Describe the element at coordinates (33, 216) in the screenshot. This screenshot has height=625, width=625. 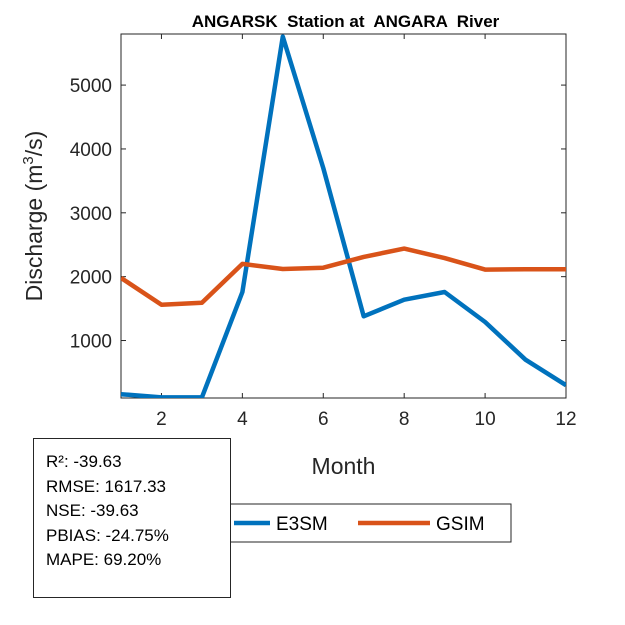
I see `y-axis-label: Discharge (m3/s)` at that location.